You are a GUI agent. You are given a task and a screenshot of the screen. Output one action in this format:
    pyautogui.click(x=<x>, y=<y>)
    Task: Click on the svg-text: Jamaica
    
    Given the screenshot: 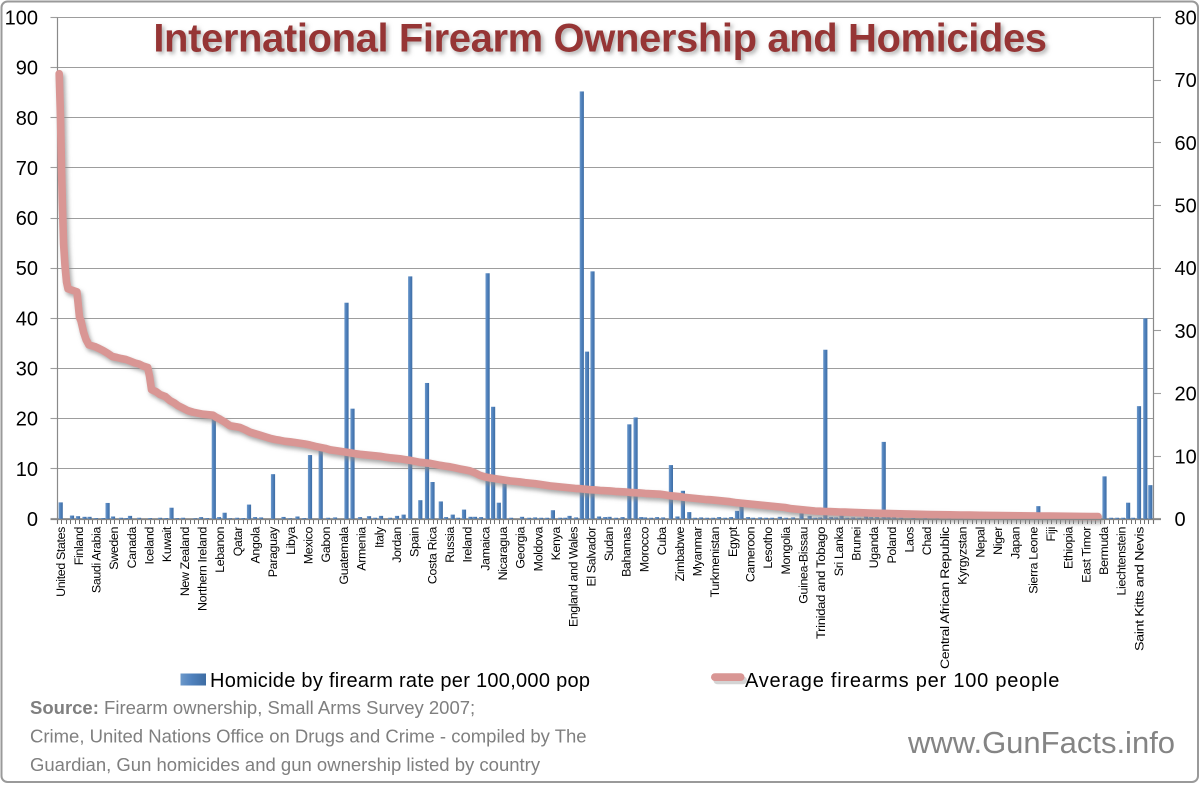 What is the action you would take?
    pyautogui.click(x=485, y=549)
    